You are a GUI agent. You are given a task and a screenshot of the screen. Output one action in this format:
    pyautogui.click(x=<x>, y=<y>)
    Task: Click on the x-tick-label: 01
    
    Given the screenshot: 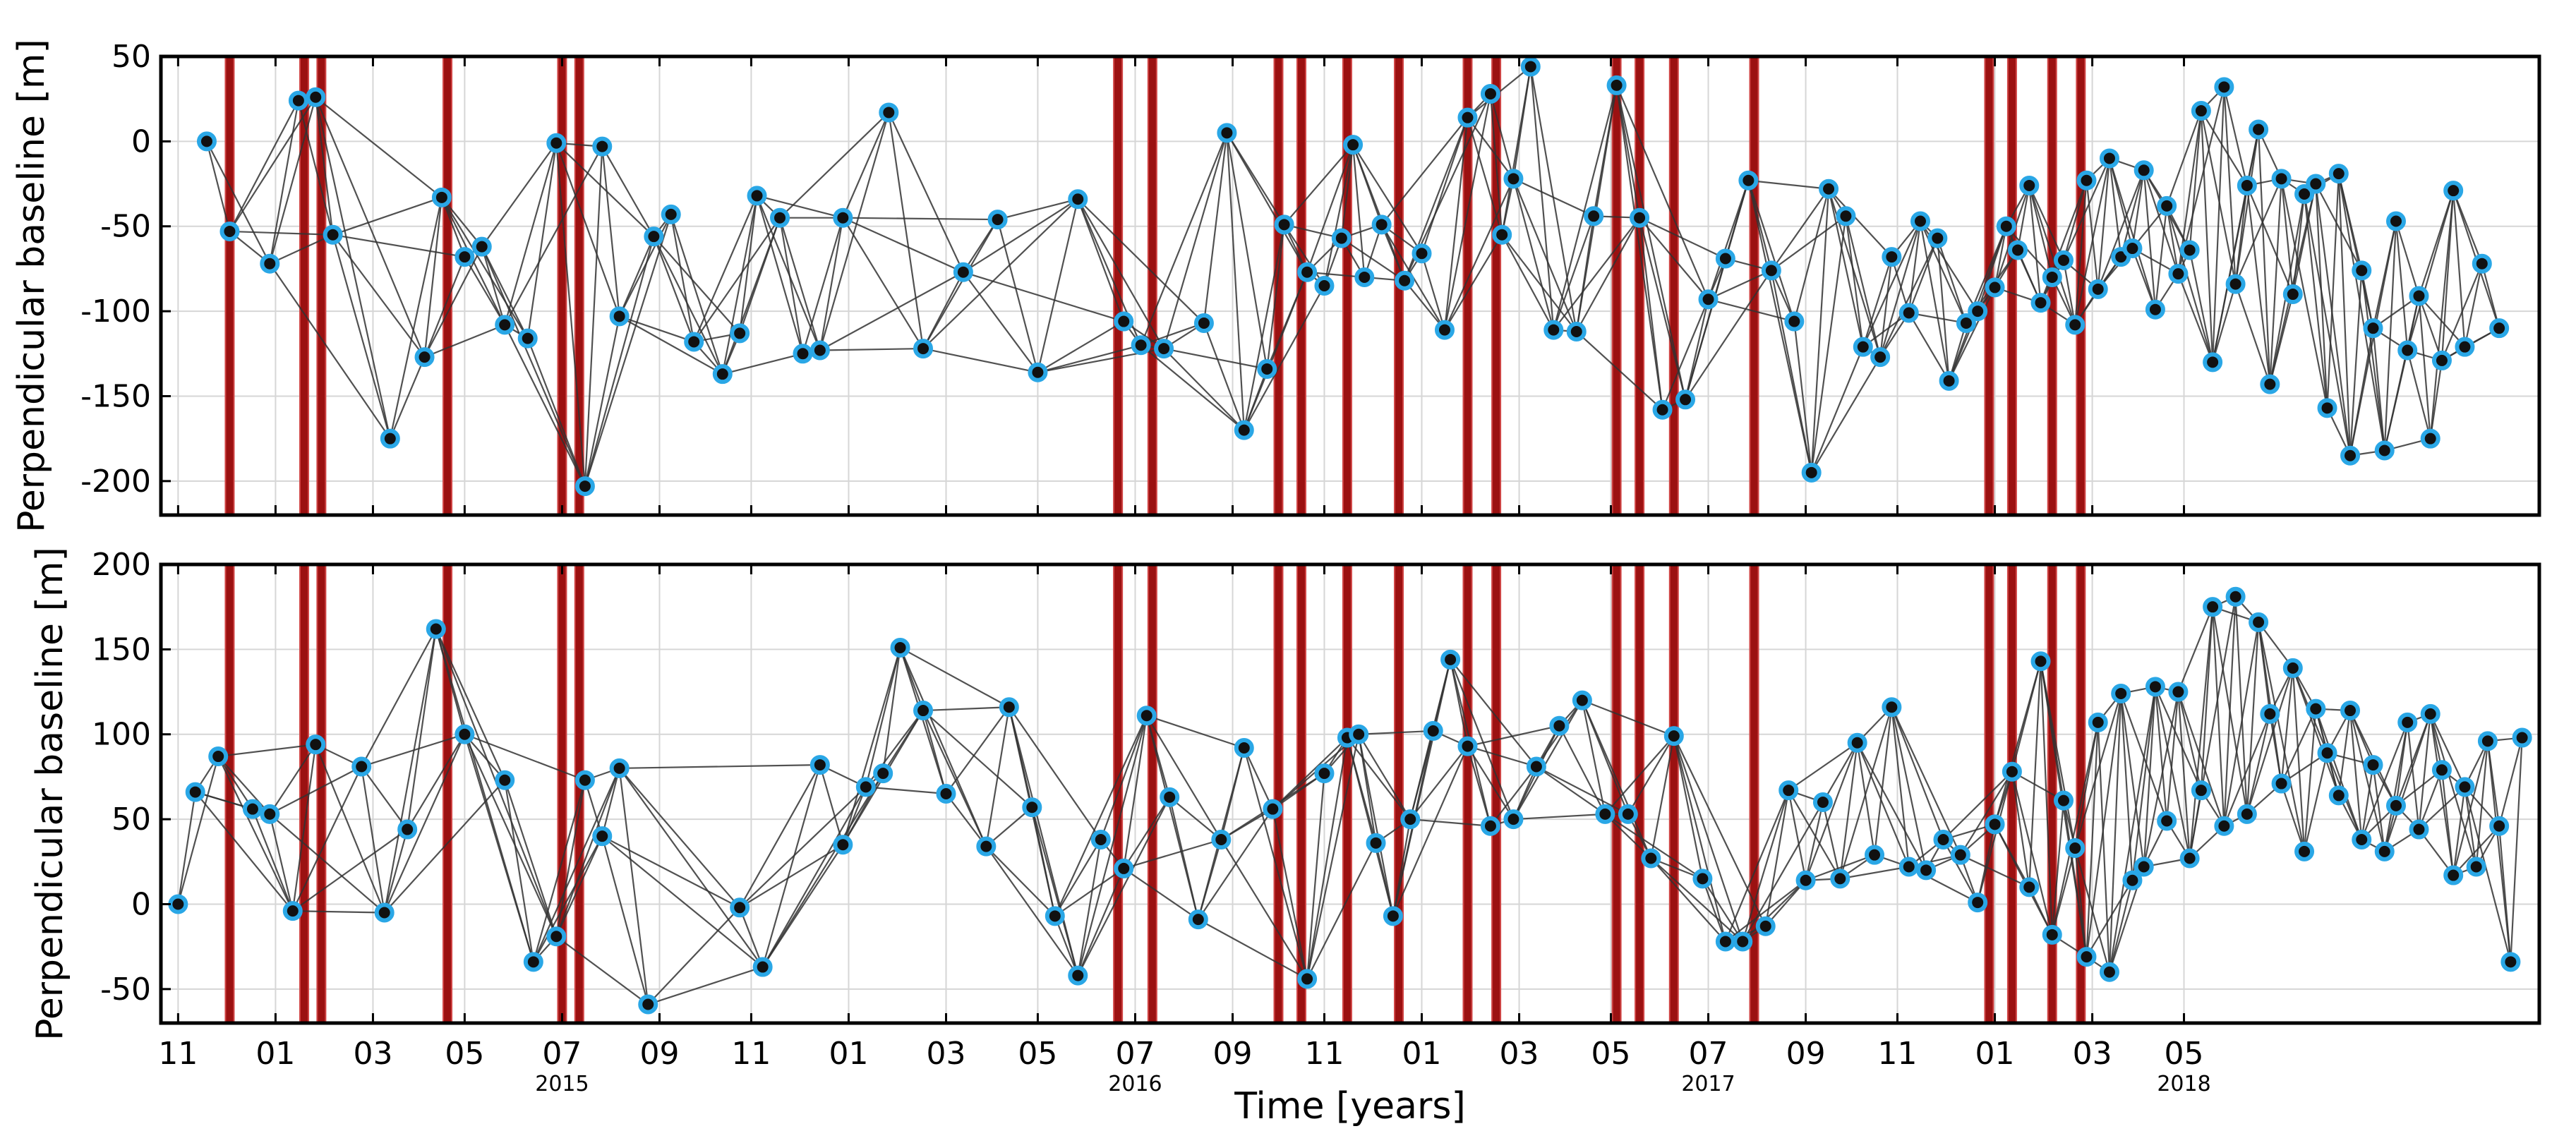 What is the action you would take?
    pyautogui.click(x=275, y=1054)
    